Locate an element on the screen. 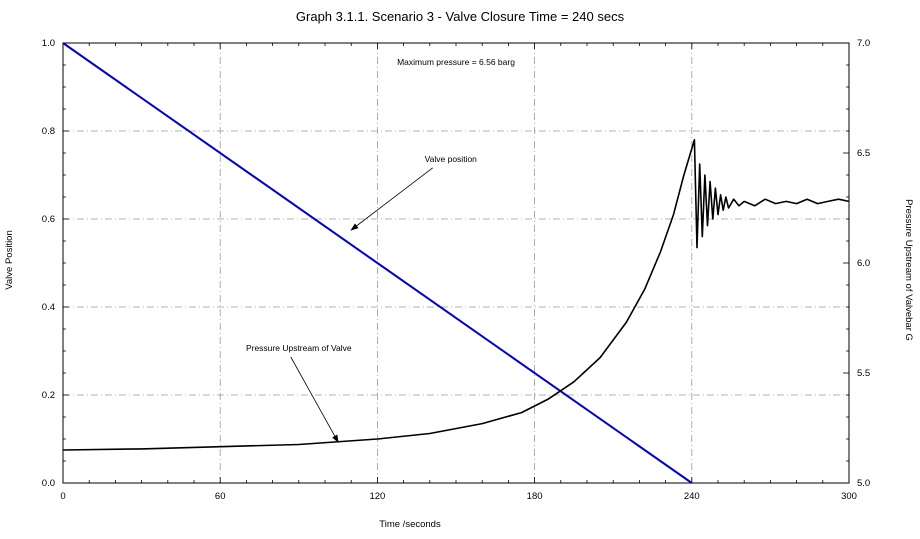 The width and height of the screenshot is (920, 539). y2-tick-label: 5.5 is located at coordinates (863, 373).